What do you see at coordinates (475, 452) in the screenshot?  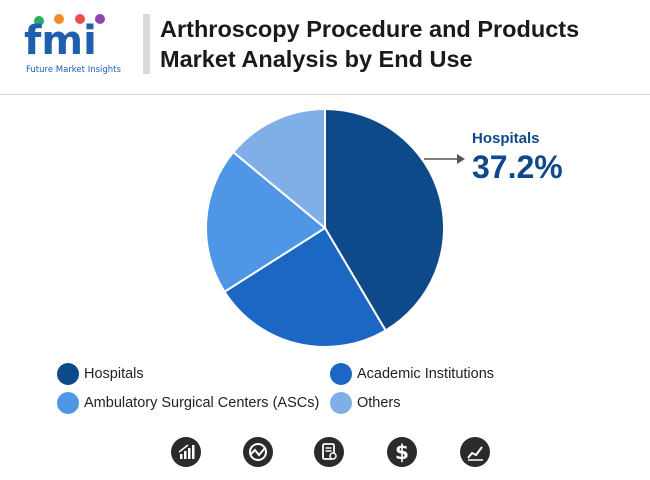 I see `line-chart-icon` at bounding box center [475, 452].